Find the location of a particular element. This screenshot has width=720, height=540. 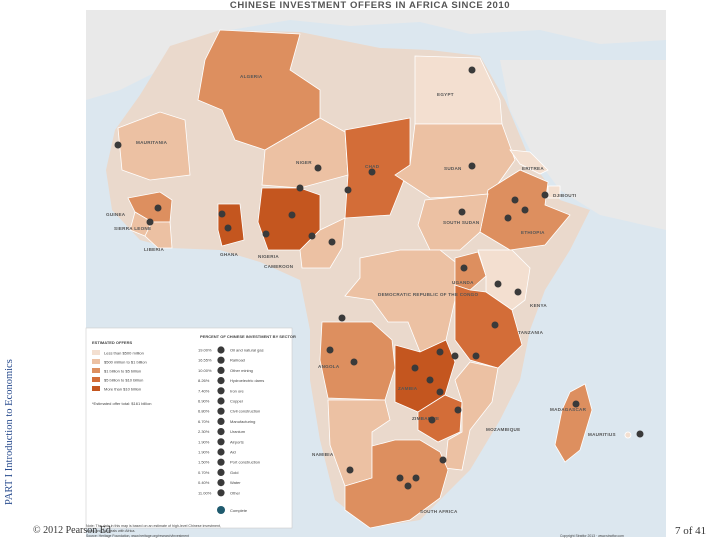

label-kenya: KENYA is located at coordinates (538, 305).